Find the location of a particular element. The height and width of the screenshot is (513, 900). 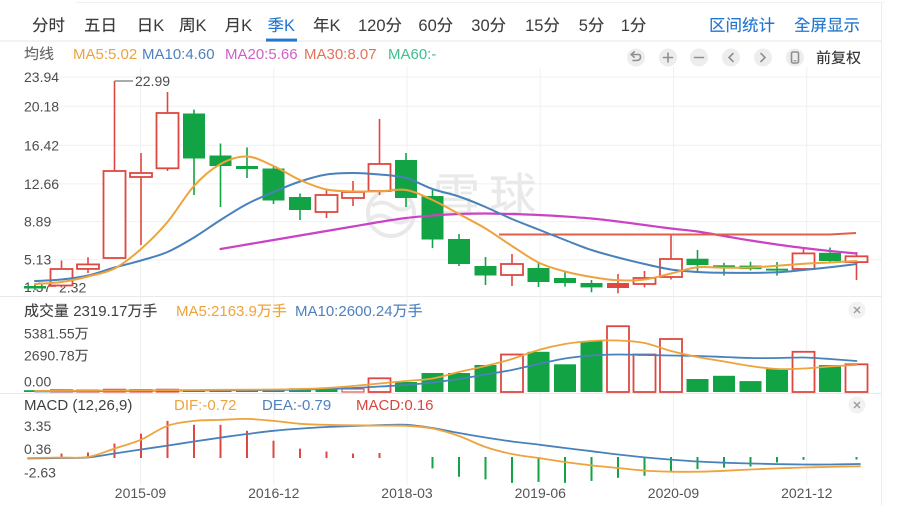

svg-text: 120 is located at coordinates (372, 26).